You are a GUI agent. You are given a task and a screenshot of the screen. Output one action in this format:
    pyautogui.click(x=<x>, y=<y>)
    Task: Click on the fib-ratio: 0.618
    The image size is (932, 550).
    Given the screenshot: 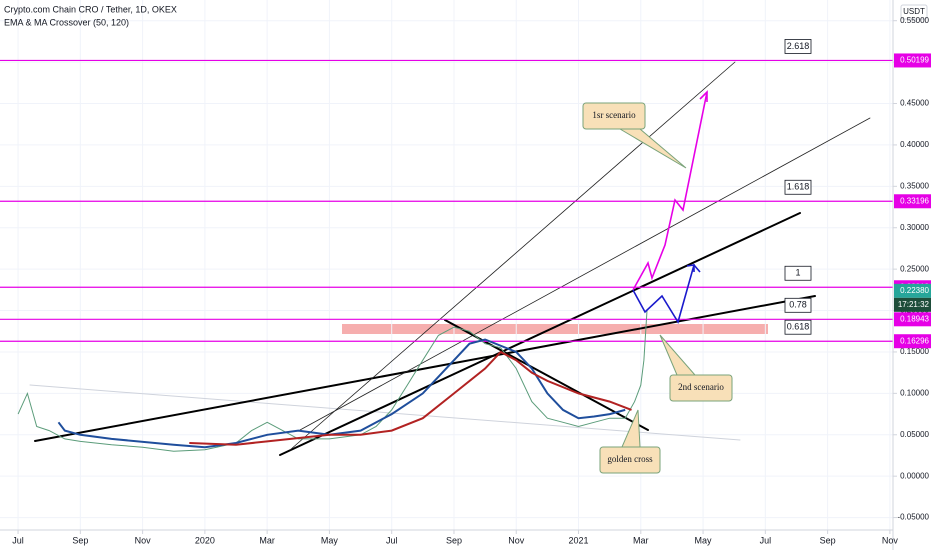 What is the action you would take?
    pyautogui.click(x=798, y=327)
    